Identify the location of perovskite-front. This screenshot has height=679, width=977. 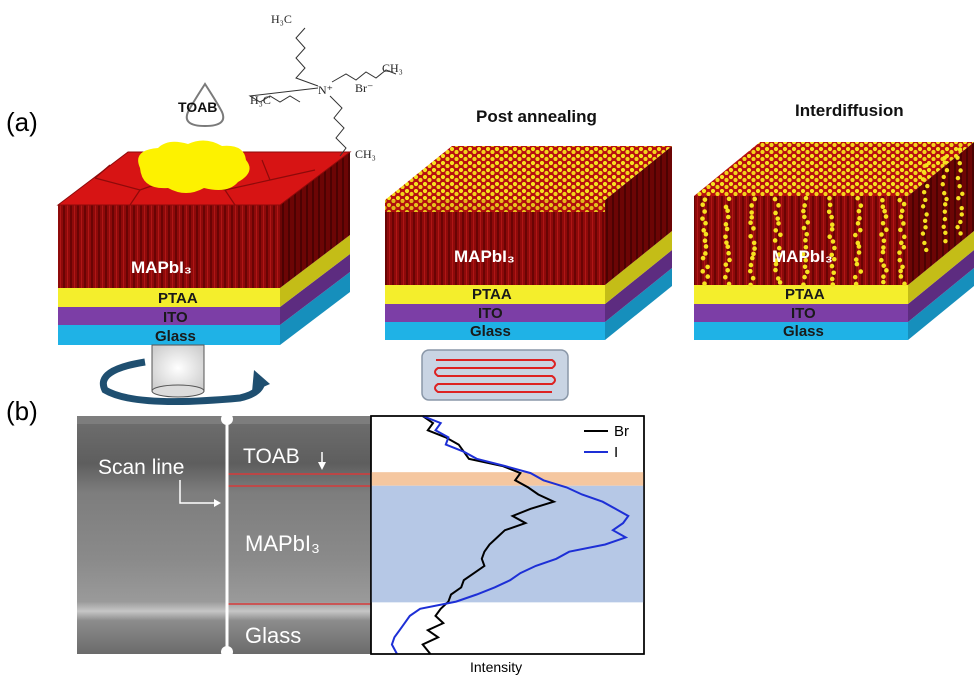
(495, 242).